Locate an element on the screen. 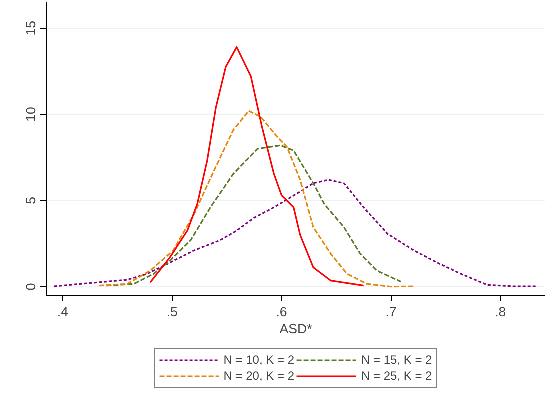 The image size is (553, 403). y-tick-label: 5 is located at coordinates (31, 200).